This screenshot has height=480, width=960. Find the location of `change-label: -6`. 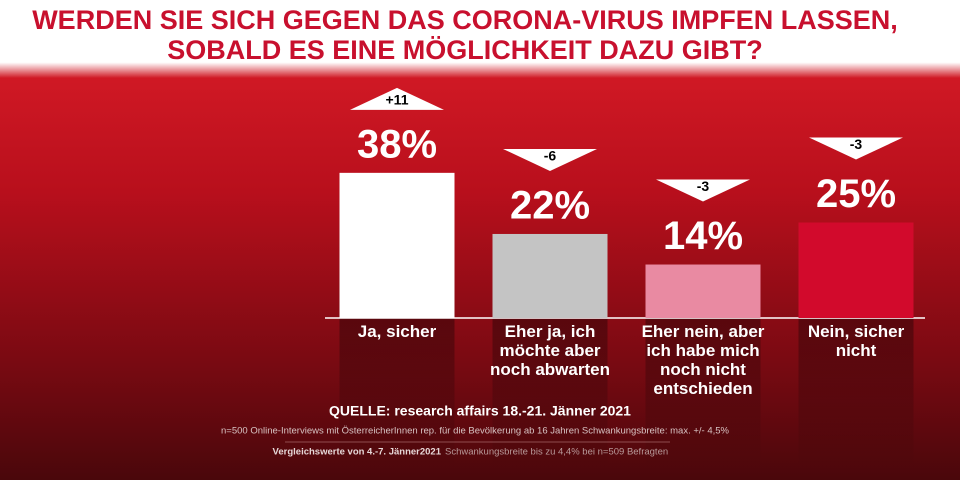

change-label: -6 is located at coordinates (550, 156).